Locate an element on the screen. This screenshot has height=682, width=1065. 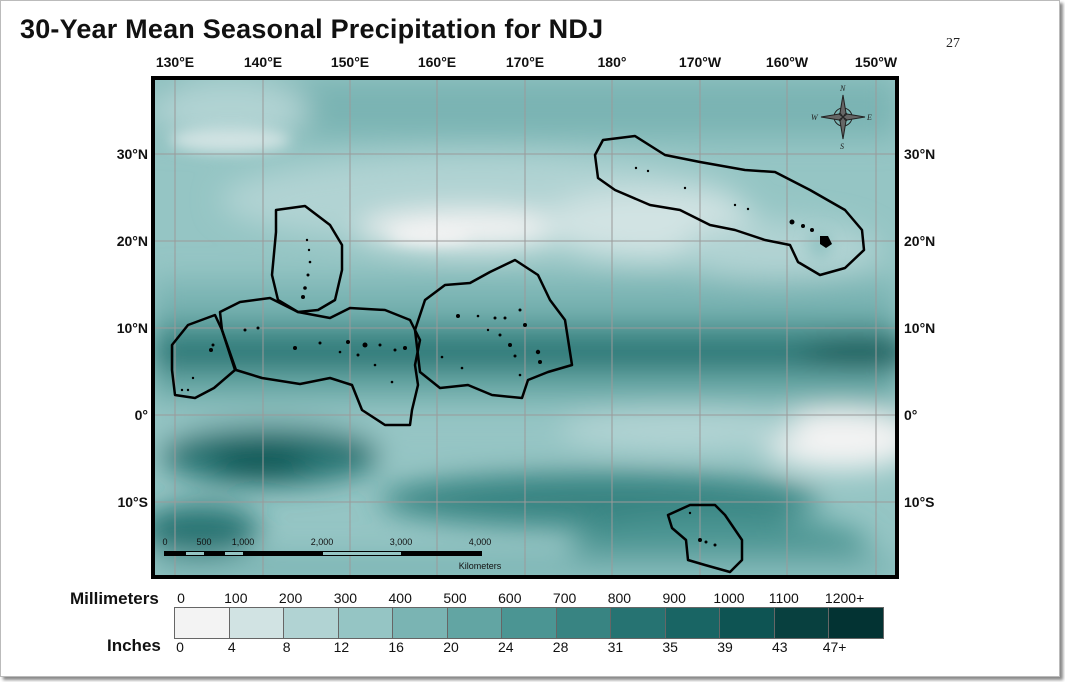
legend-inch-tick: 31 is located at coordinates (615, 647).